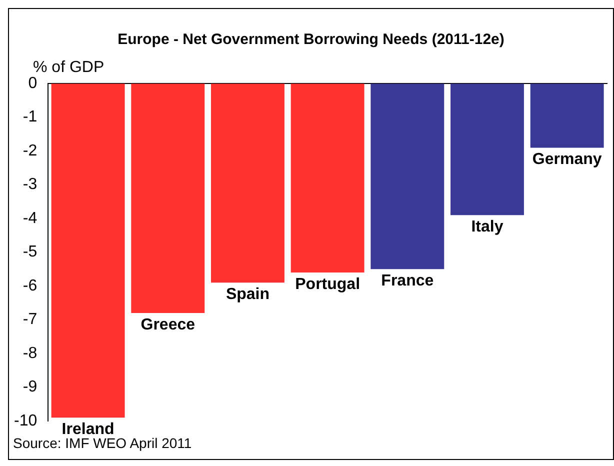 The width and height of the screenshot is (614, 466). What do you see at coordinates (30, 117) in the screenshot?
I see `y-tick-label: -1` at bounding box center [30, 117].